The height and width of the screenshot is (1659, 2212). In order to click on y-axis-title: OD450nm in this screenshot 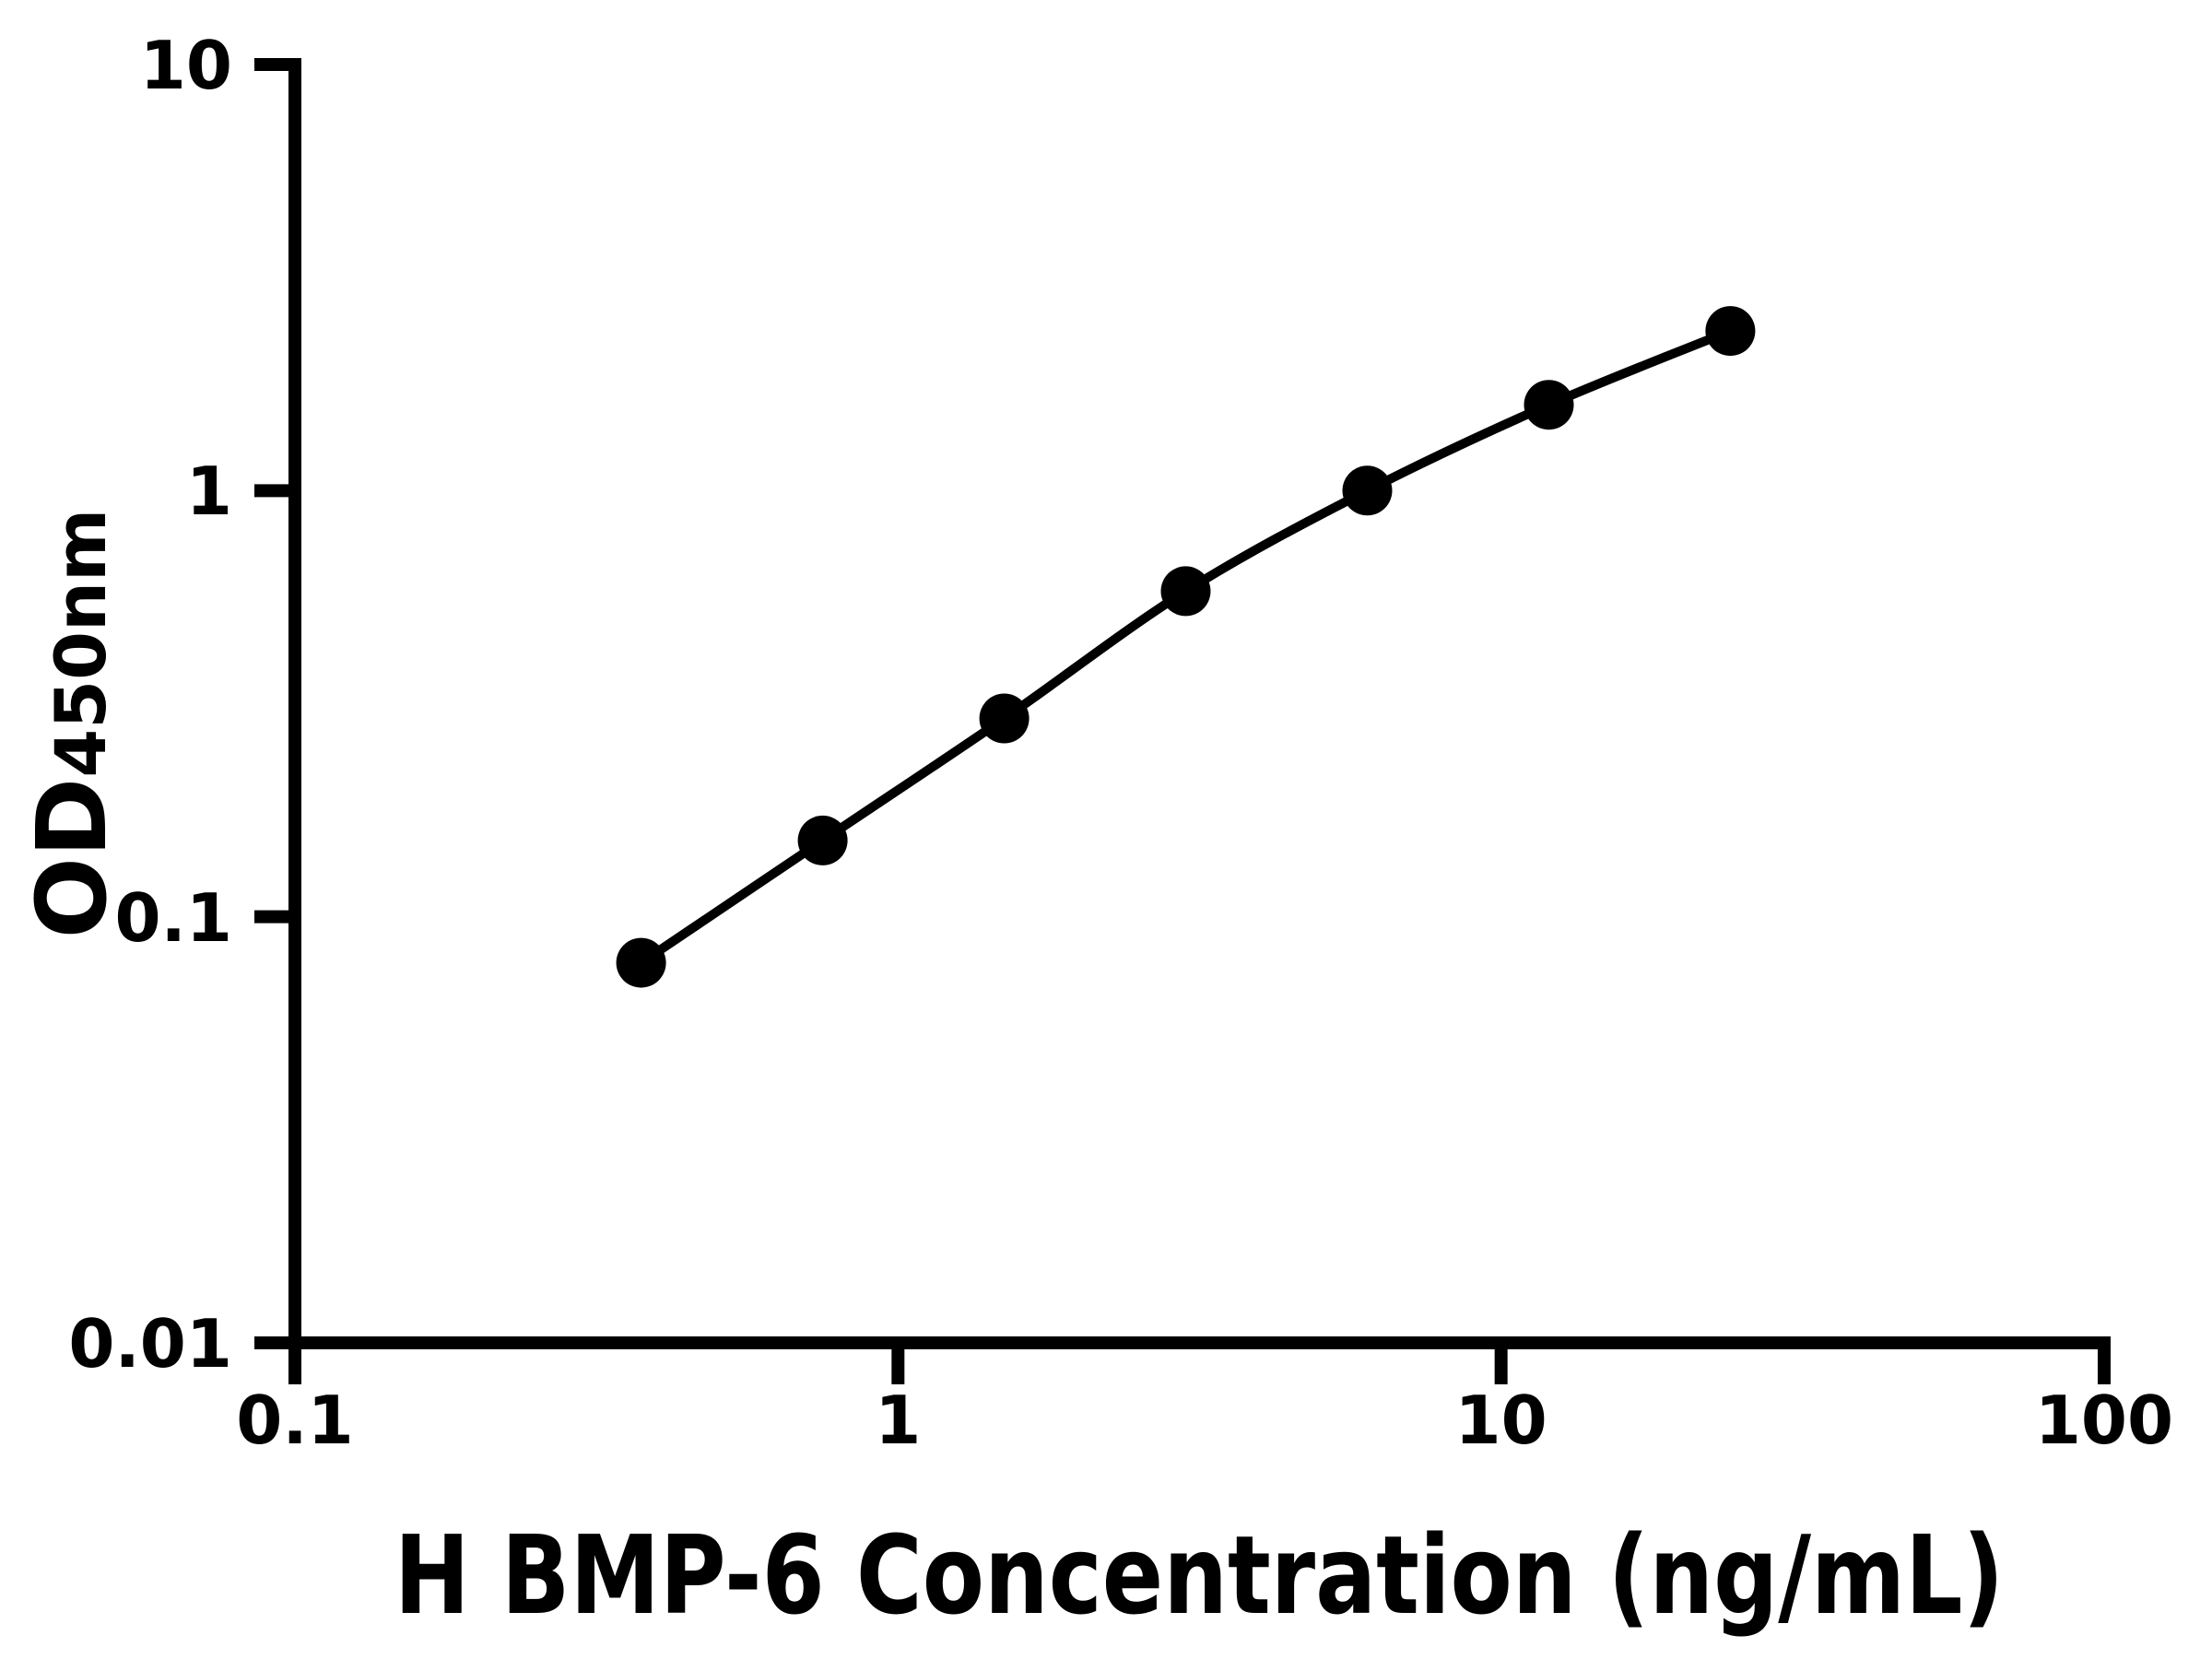, I will do `click(72, 723)`.